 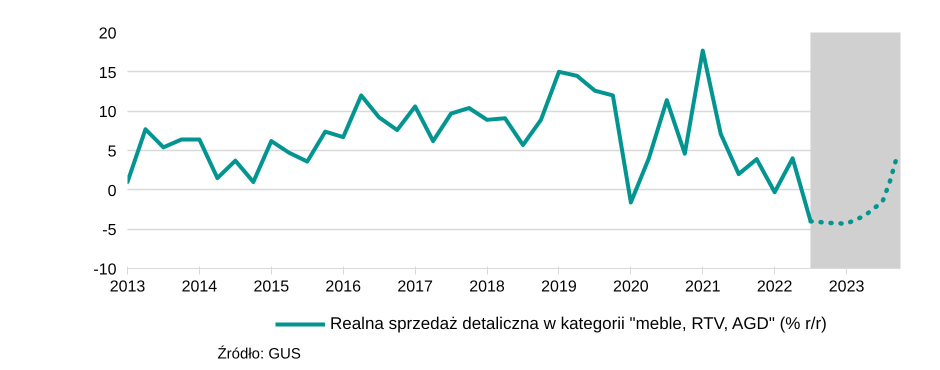 I want to click on x-tick-label: 2020, so click(x=631, y=287).